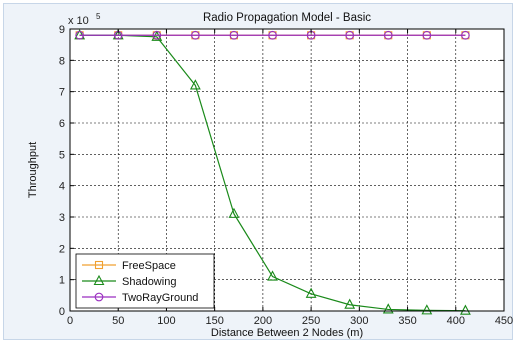  I want to click on y-tick-label: 4, so click(62, 187).